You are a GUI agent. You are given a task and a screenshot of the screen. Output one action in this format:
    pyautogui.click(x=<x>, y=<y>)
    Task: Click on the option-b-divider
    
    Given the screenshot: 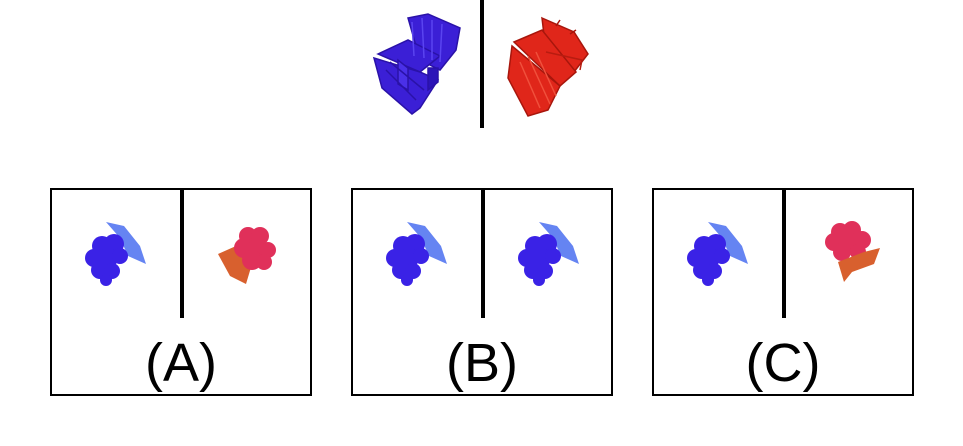 What is the action you would take?
    pyautogui.click(x=483, y=254)
    